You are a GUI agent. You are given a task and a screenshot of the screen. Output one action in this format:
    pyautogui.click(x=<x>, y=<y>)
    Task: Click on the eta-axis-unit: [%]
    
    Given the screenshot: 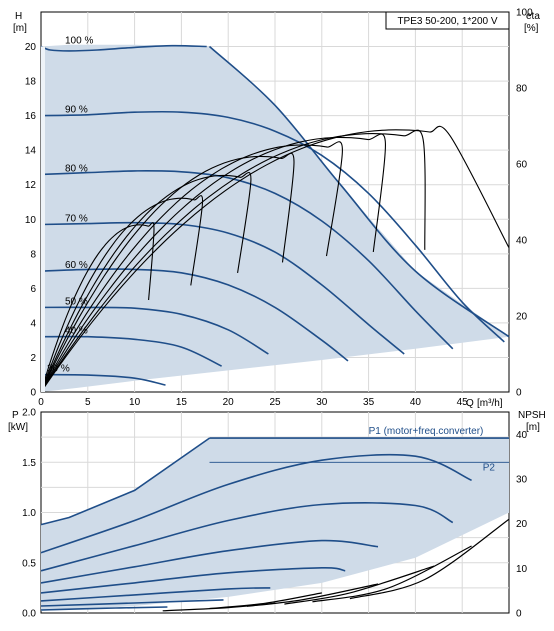 What is the action you would take?
    pyautogui.click(x=531, y=28)
    